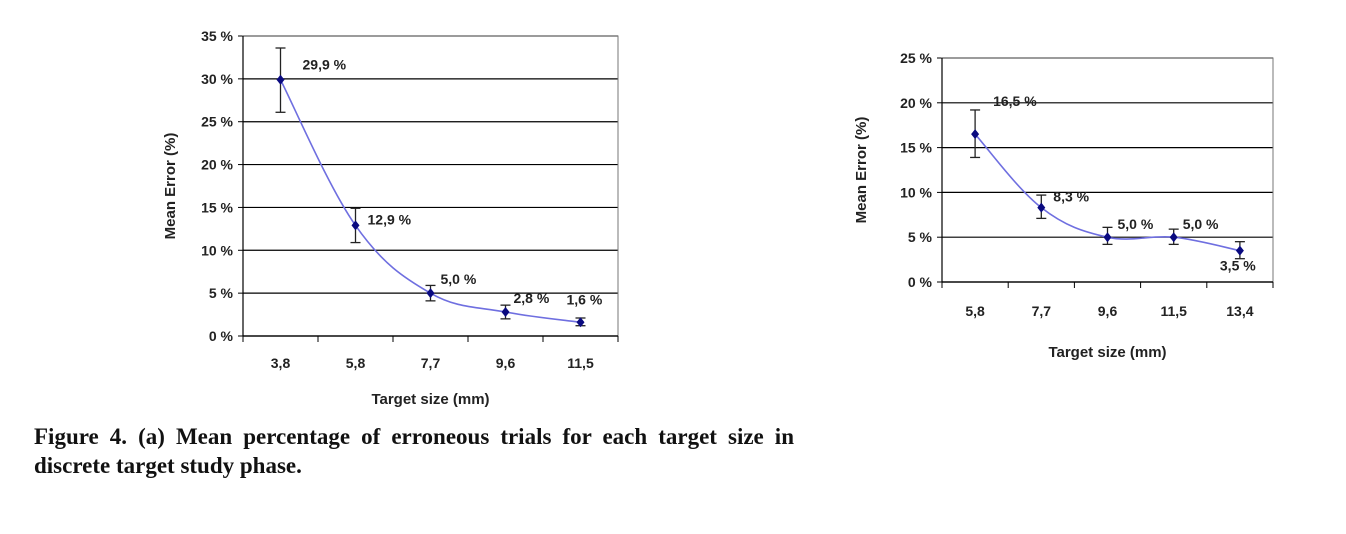  I want to click on data-label: 2,8 %, so click(532, 298).